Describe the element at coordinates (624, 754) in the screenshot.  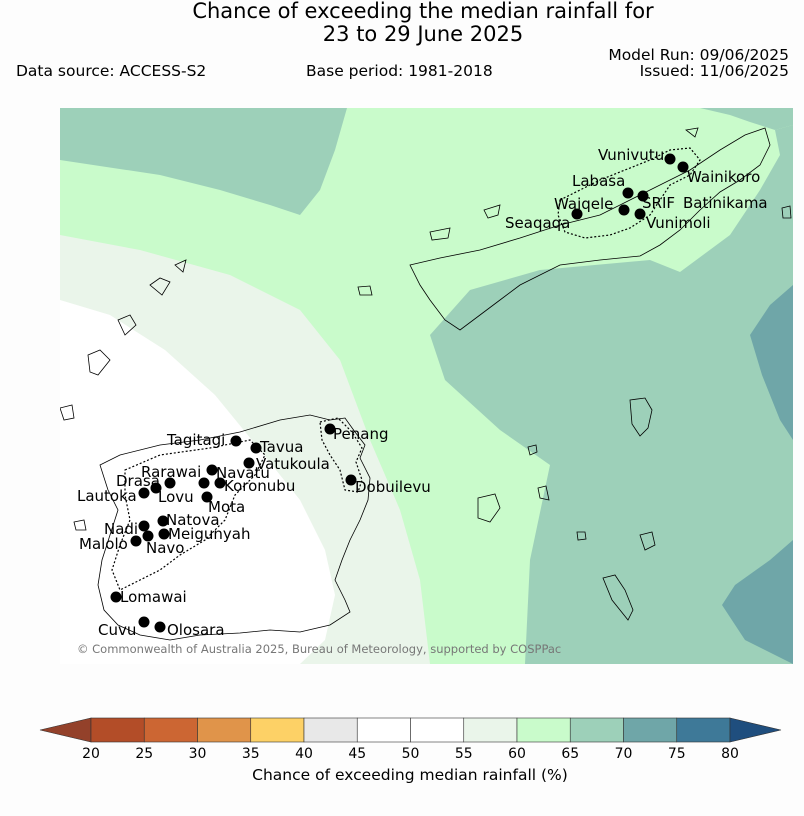
I see `colorbar-tick-label: 70` at that location.